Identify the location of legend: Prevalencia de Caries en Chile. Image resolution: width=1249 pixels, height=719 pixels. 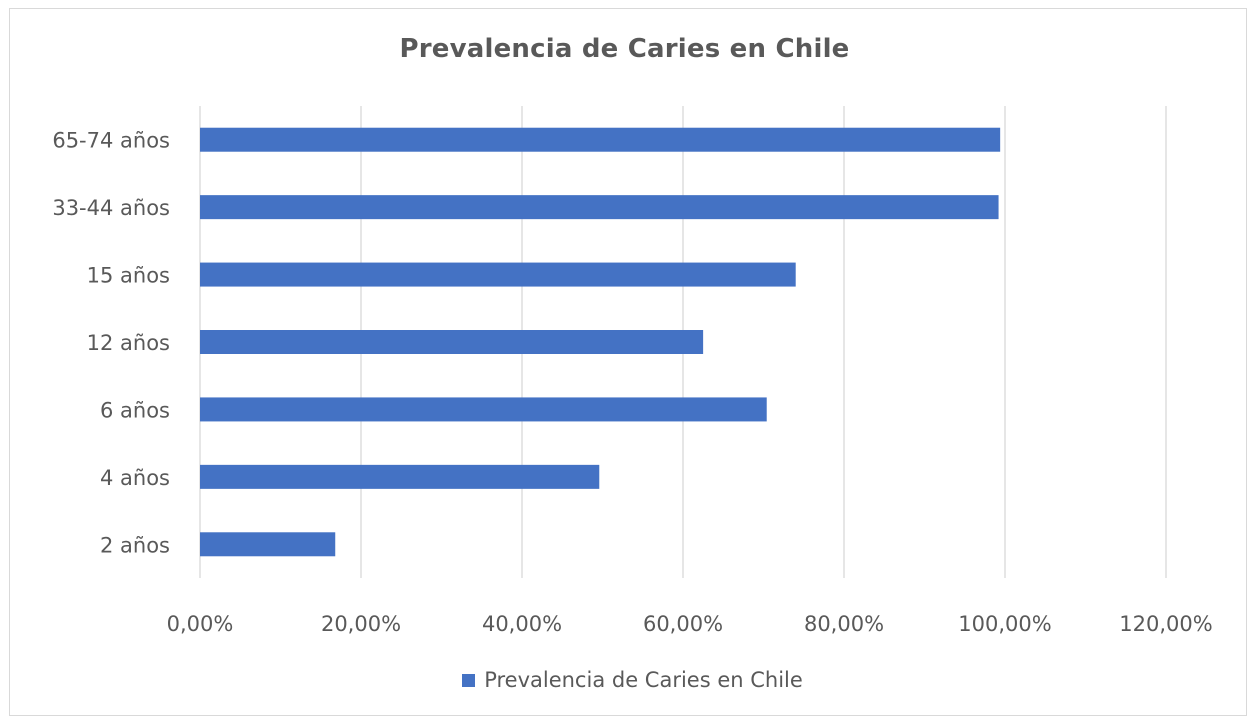
(624, 680).